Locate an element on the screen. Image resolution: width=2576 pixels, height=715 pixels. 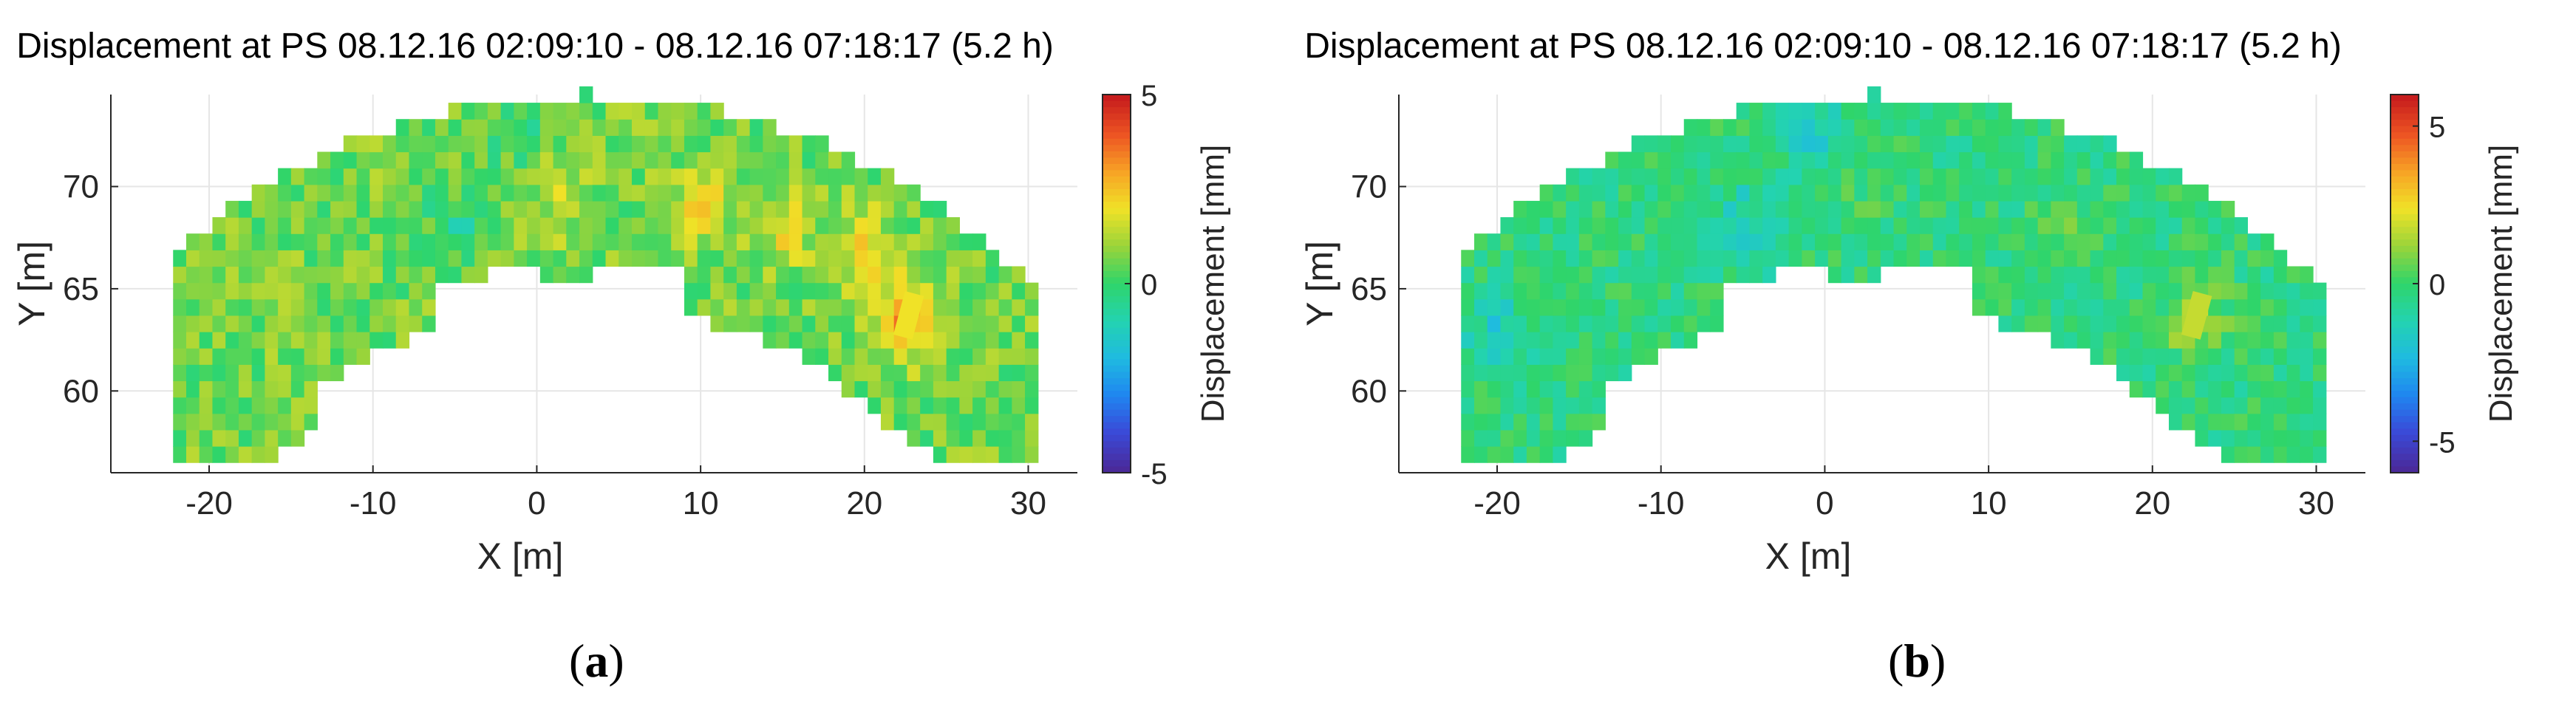
y-axis-label: Y [m] is located at coordinates (31, 283).